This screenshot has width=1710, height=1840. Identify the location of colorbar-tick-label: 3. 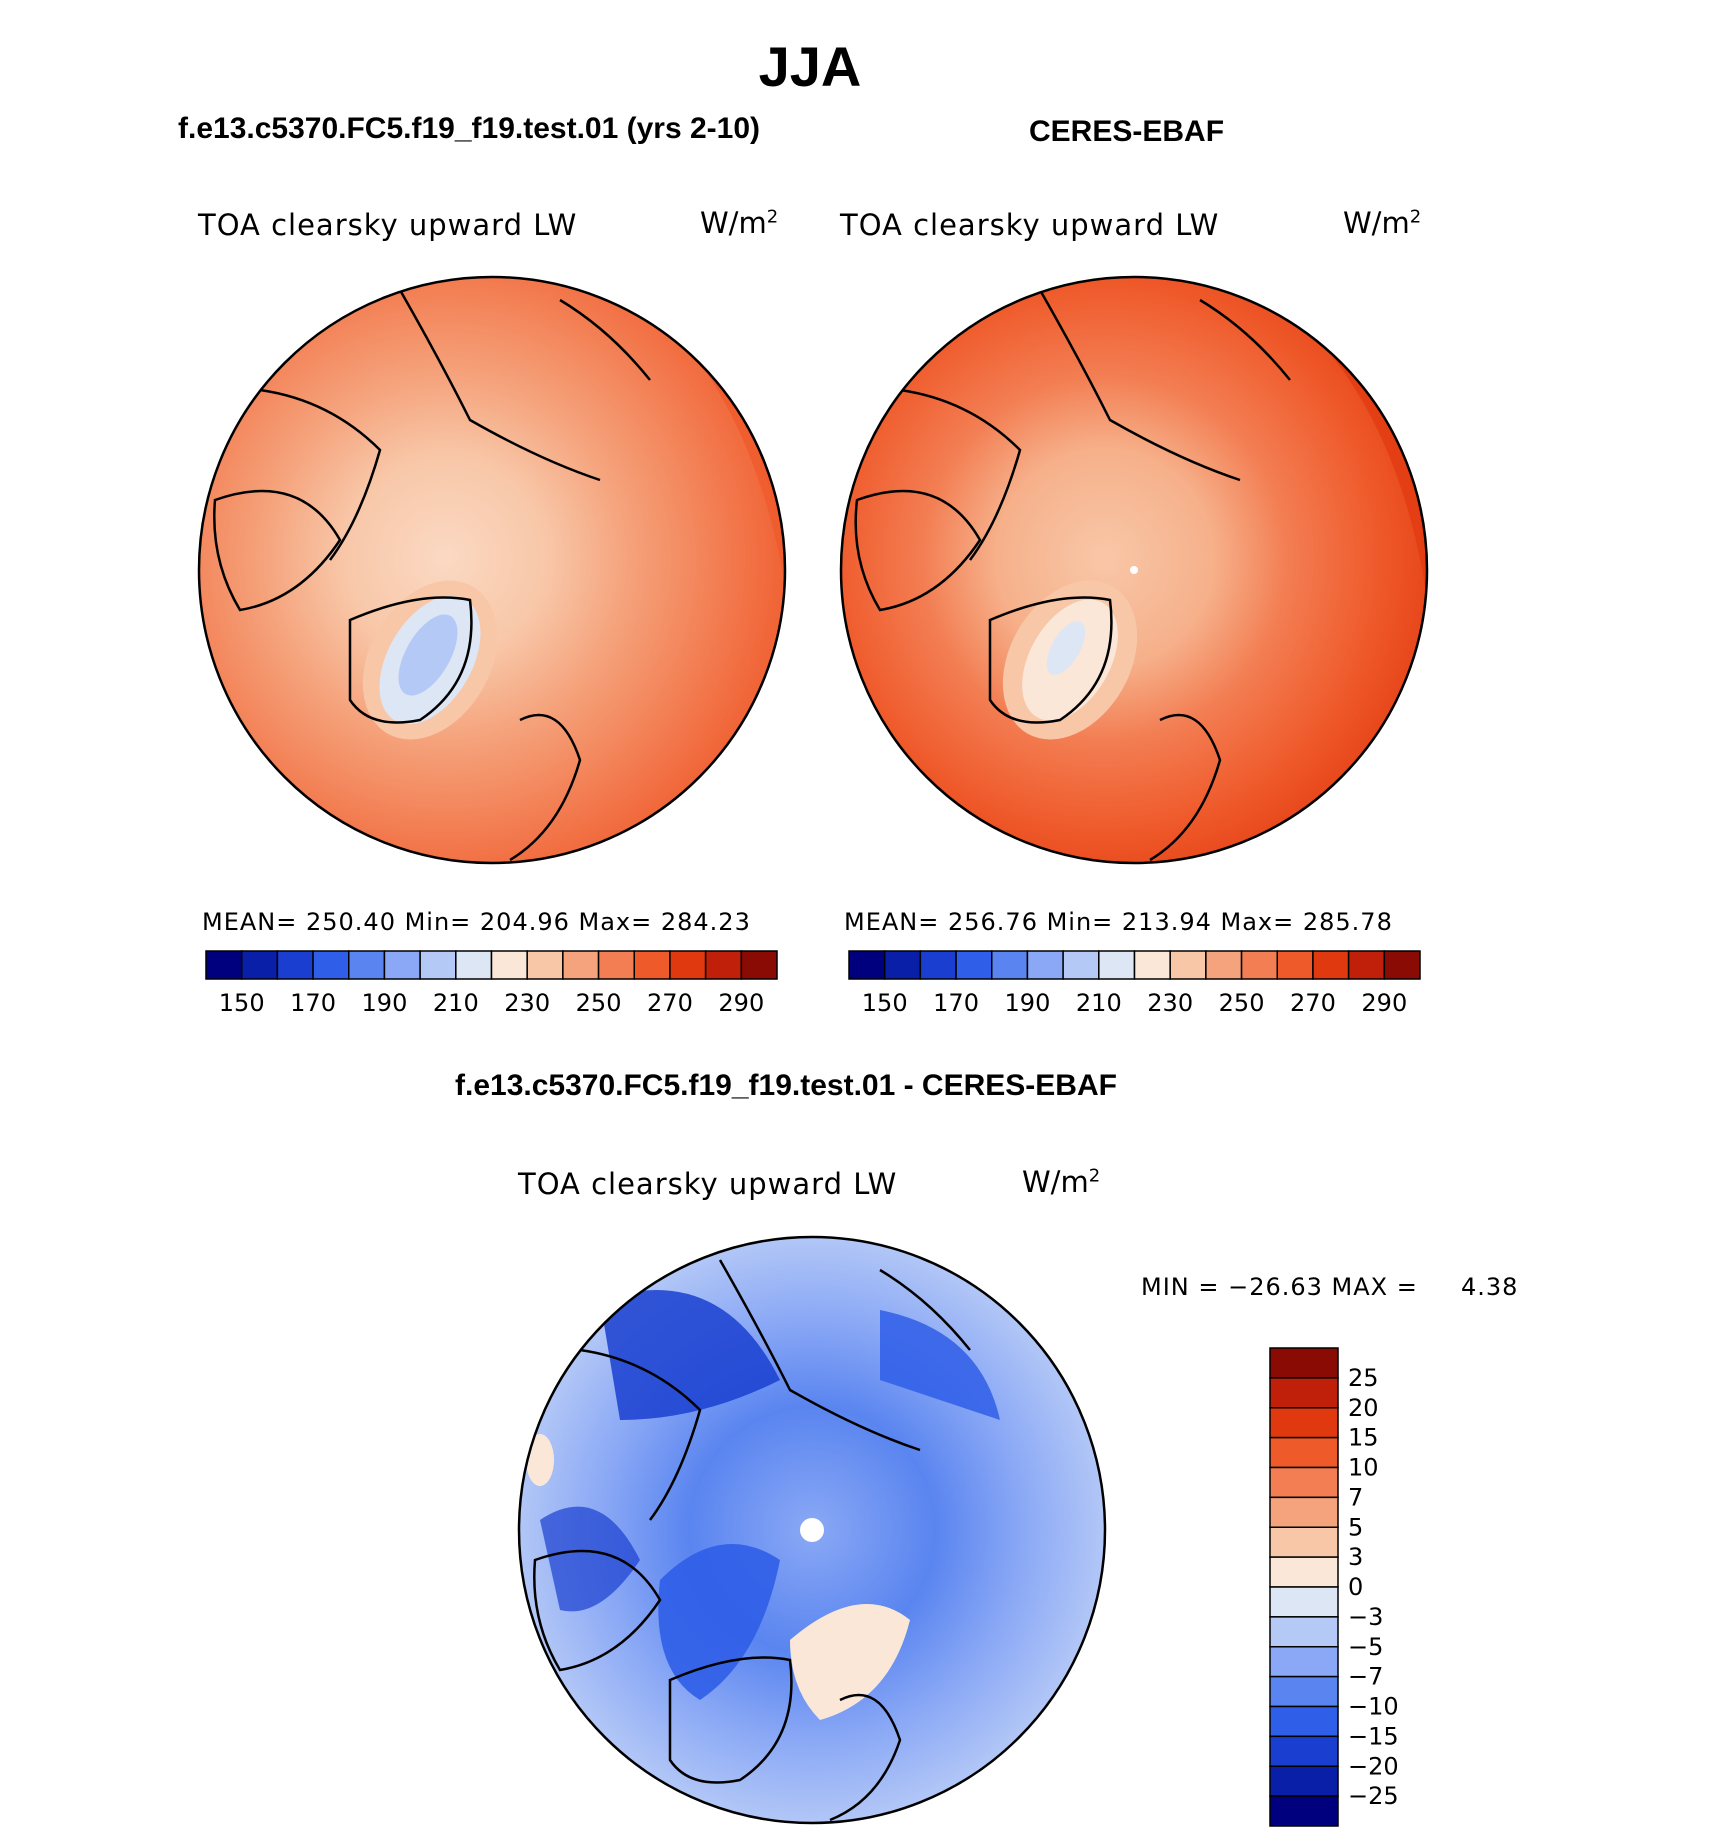
(1355, 1557).